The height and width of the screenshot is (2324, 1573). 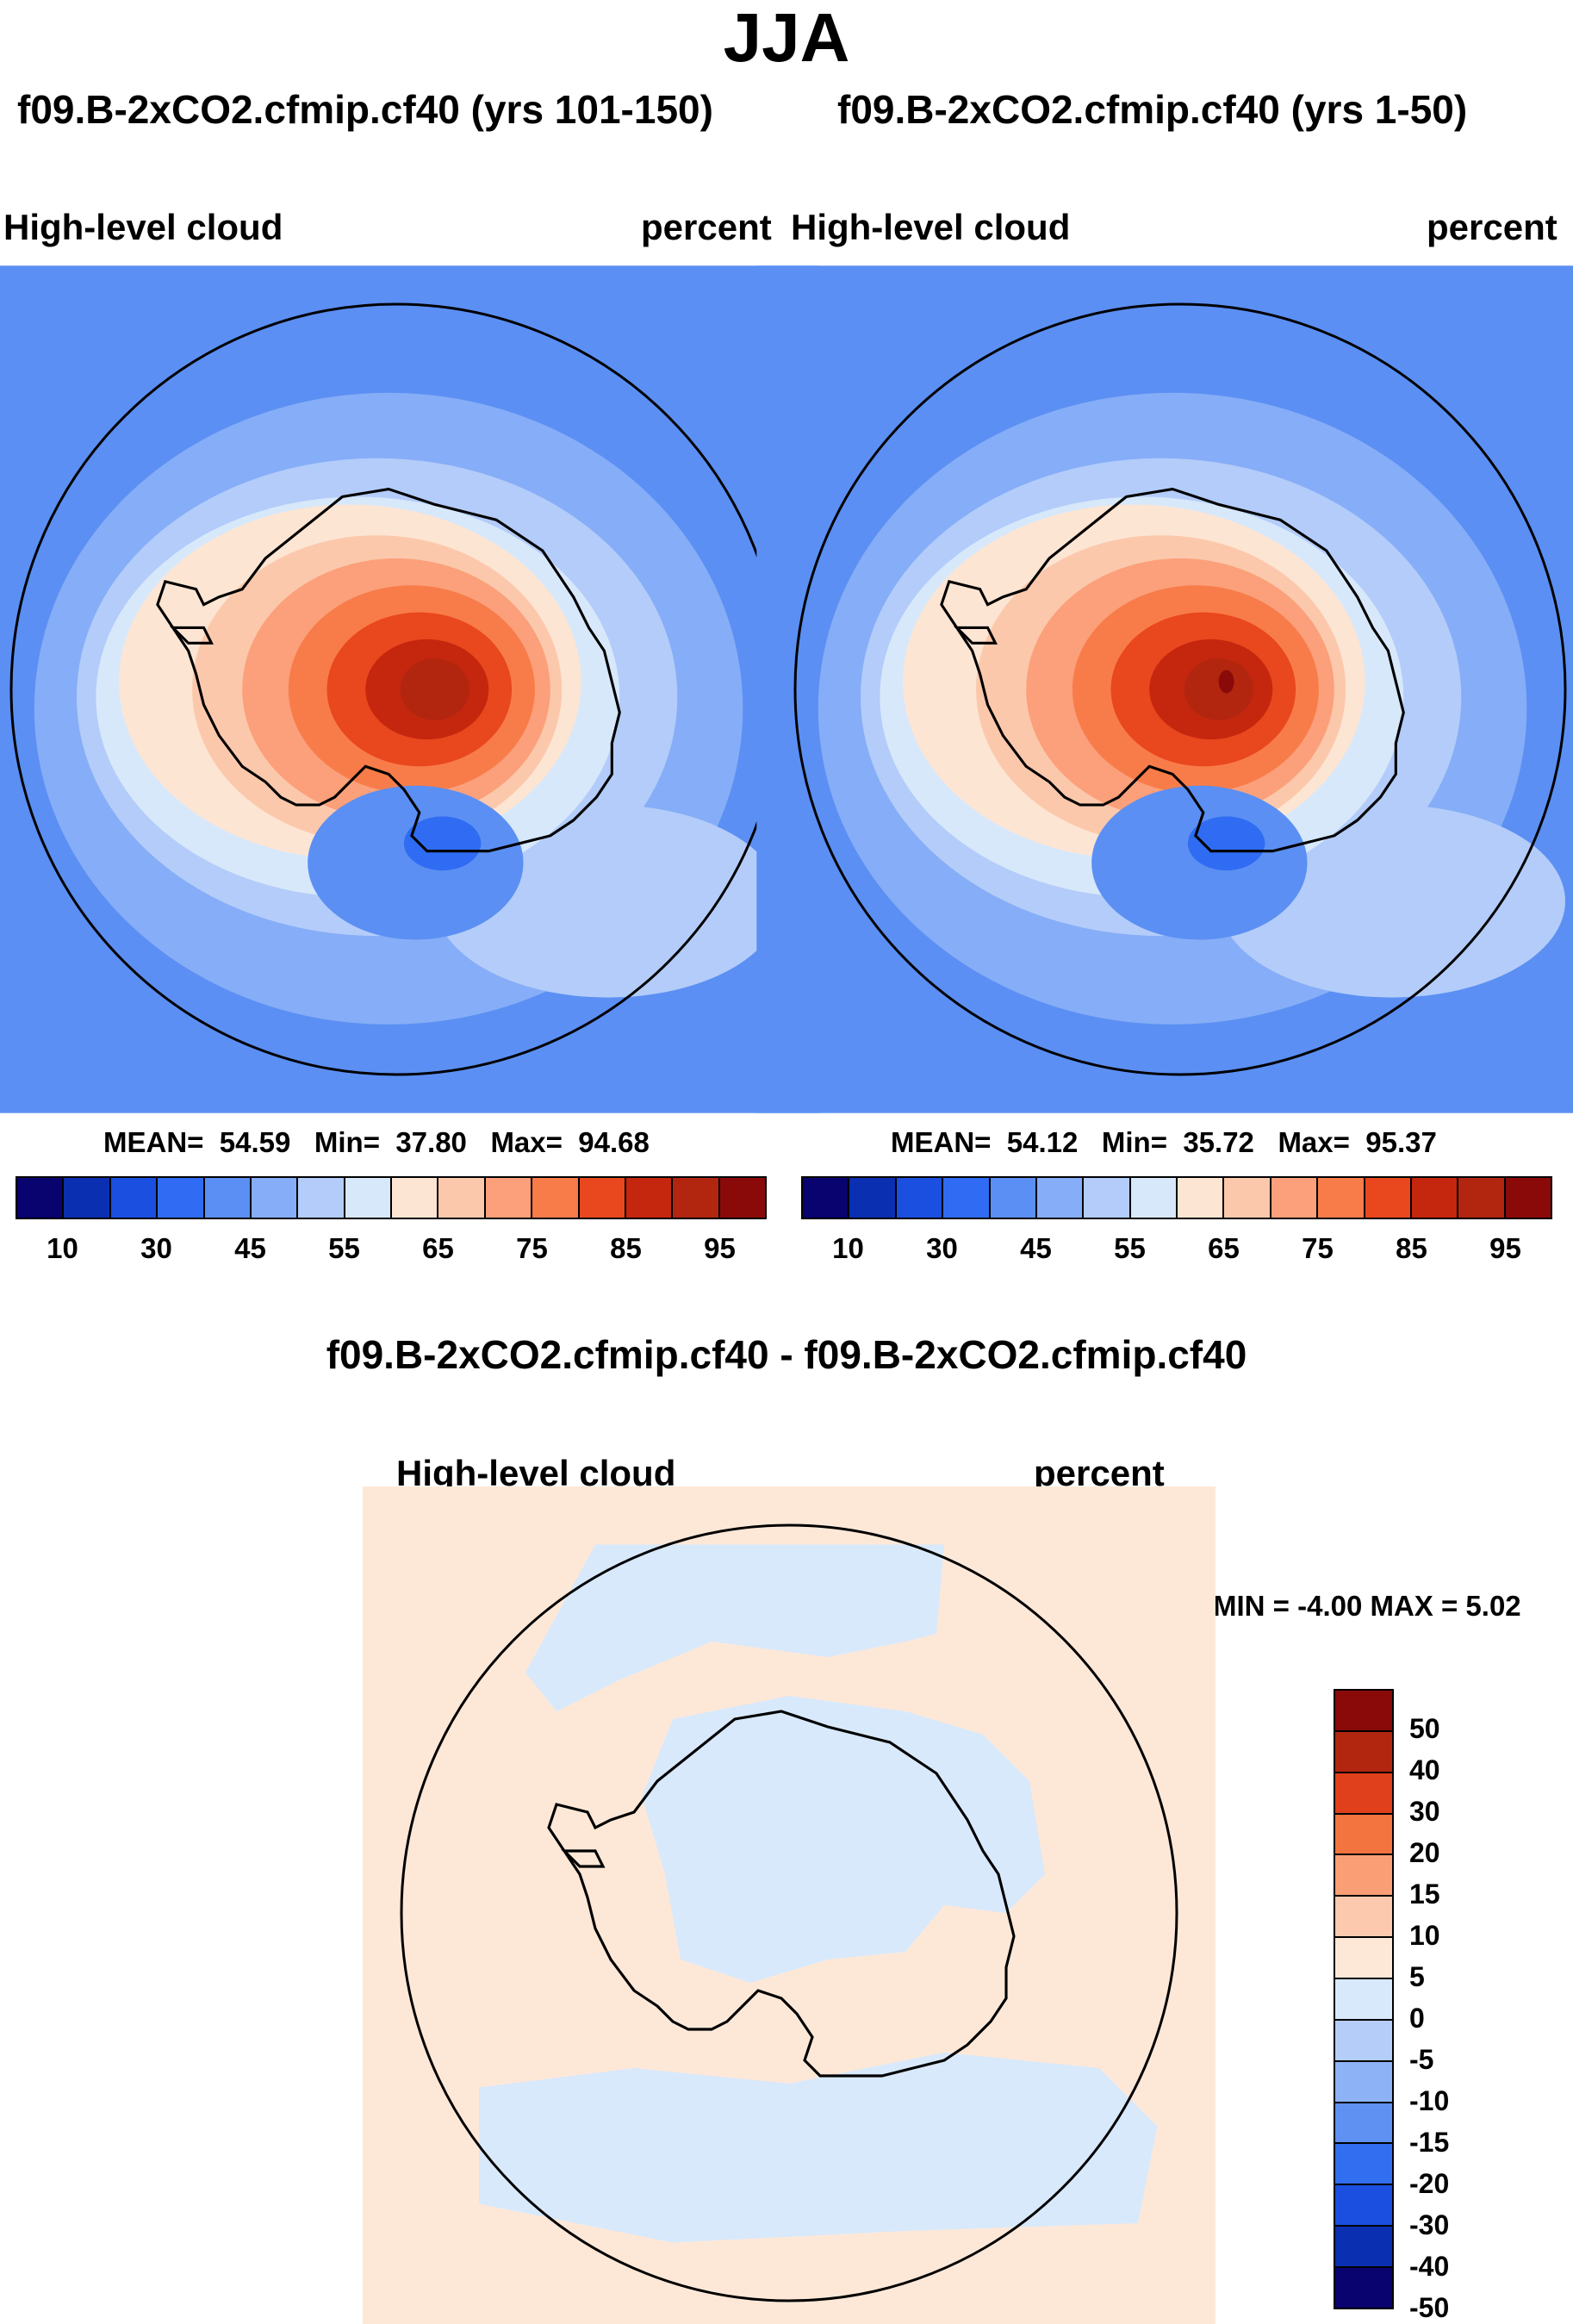 I want to click on left-variable-label: High-level cloud, so click(x=143, y=227).